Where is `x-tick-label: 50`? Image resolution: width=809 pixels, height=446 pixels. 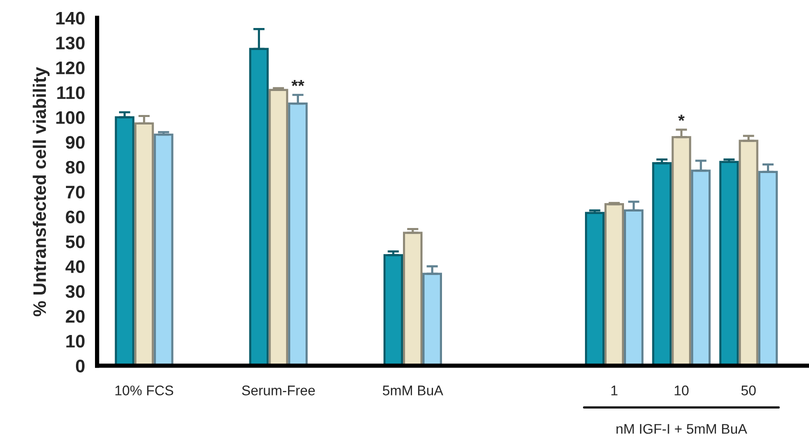
x-tick-label: 50 is located at coordinates (748, 391).